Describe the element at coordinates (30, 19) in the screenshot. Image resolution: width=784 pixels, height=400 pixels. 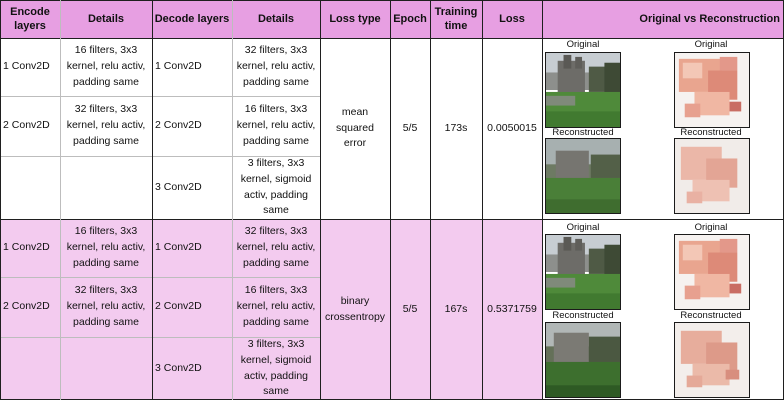
I see `header-encode-layers: Encode layers` at that location.